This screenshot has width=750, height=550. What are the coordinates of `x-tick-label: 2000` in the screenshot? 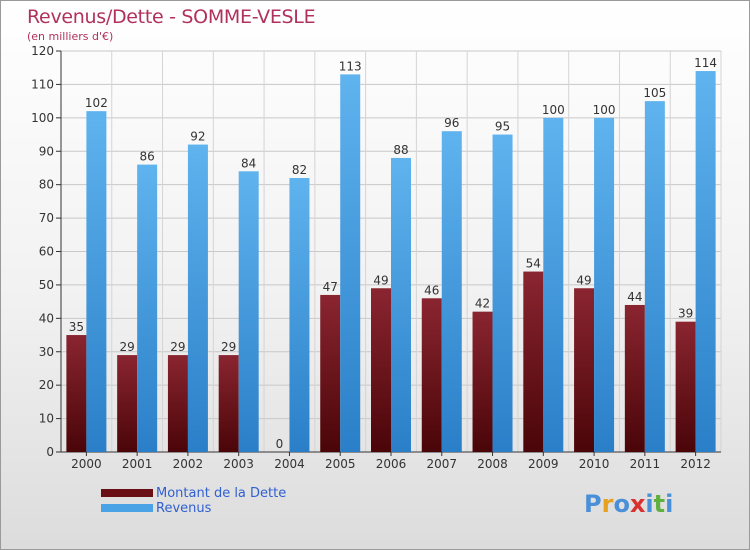 It's located at (86, 464).